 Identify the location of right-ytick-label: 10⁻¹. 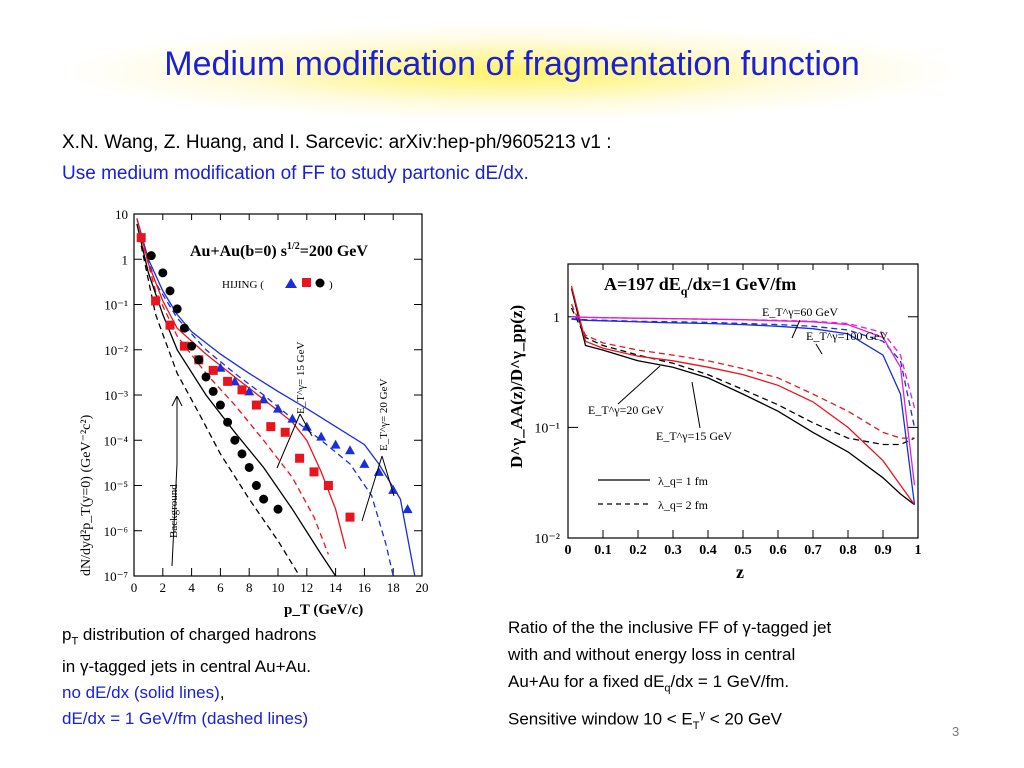
(547, 428).